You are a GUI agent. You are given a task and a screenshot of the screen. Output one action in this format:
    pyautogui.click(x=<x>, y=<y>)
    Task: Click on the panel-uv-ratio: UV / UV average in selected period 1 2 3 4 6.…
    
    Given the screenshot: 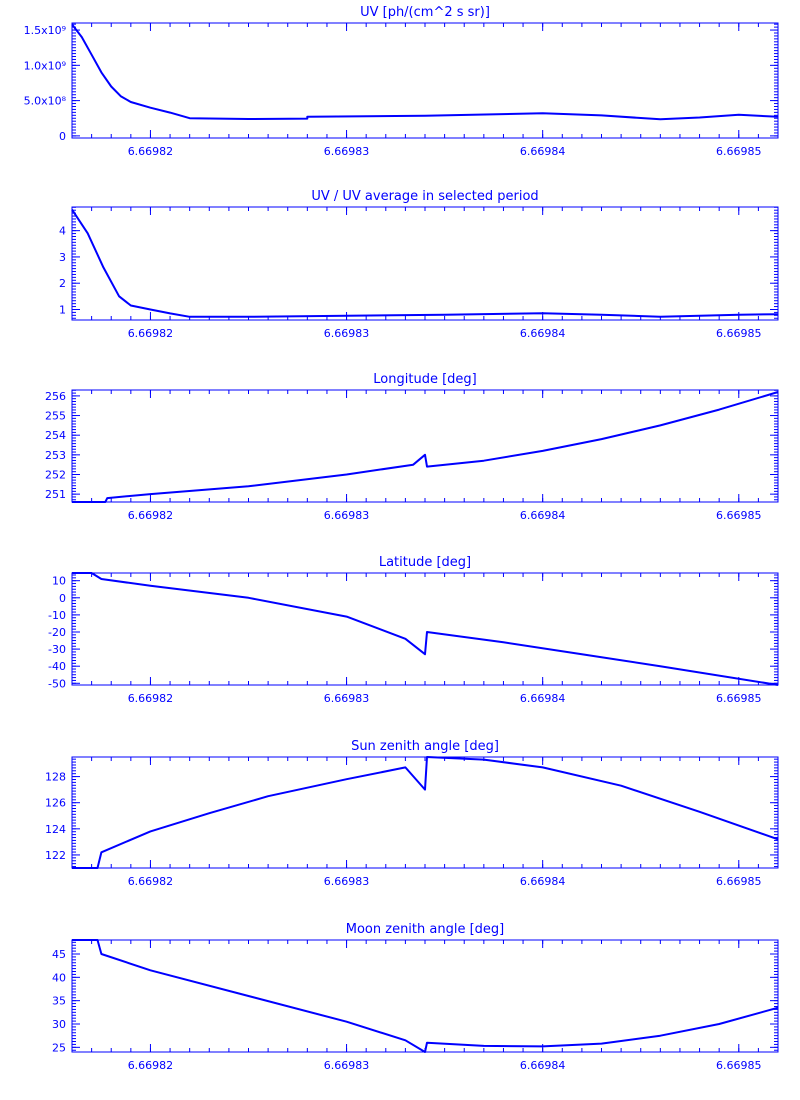 What is the action you would take?
    pyautogui.click(x=419, y=264)
    